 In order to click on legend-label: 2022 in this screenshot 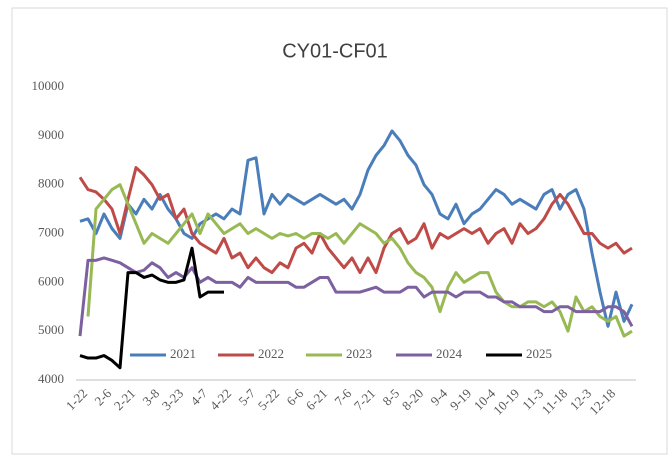, I will do `click(271, 353)`.